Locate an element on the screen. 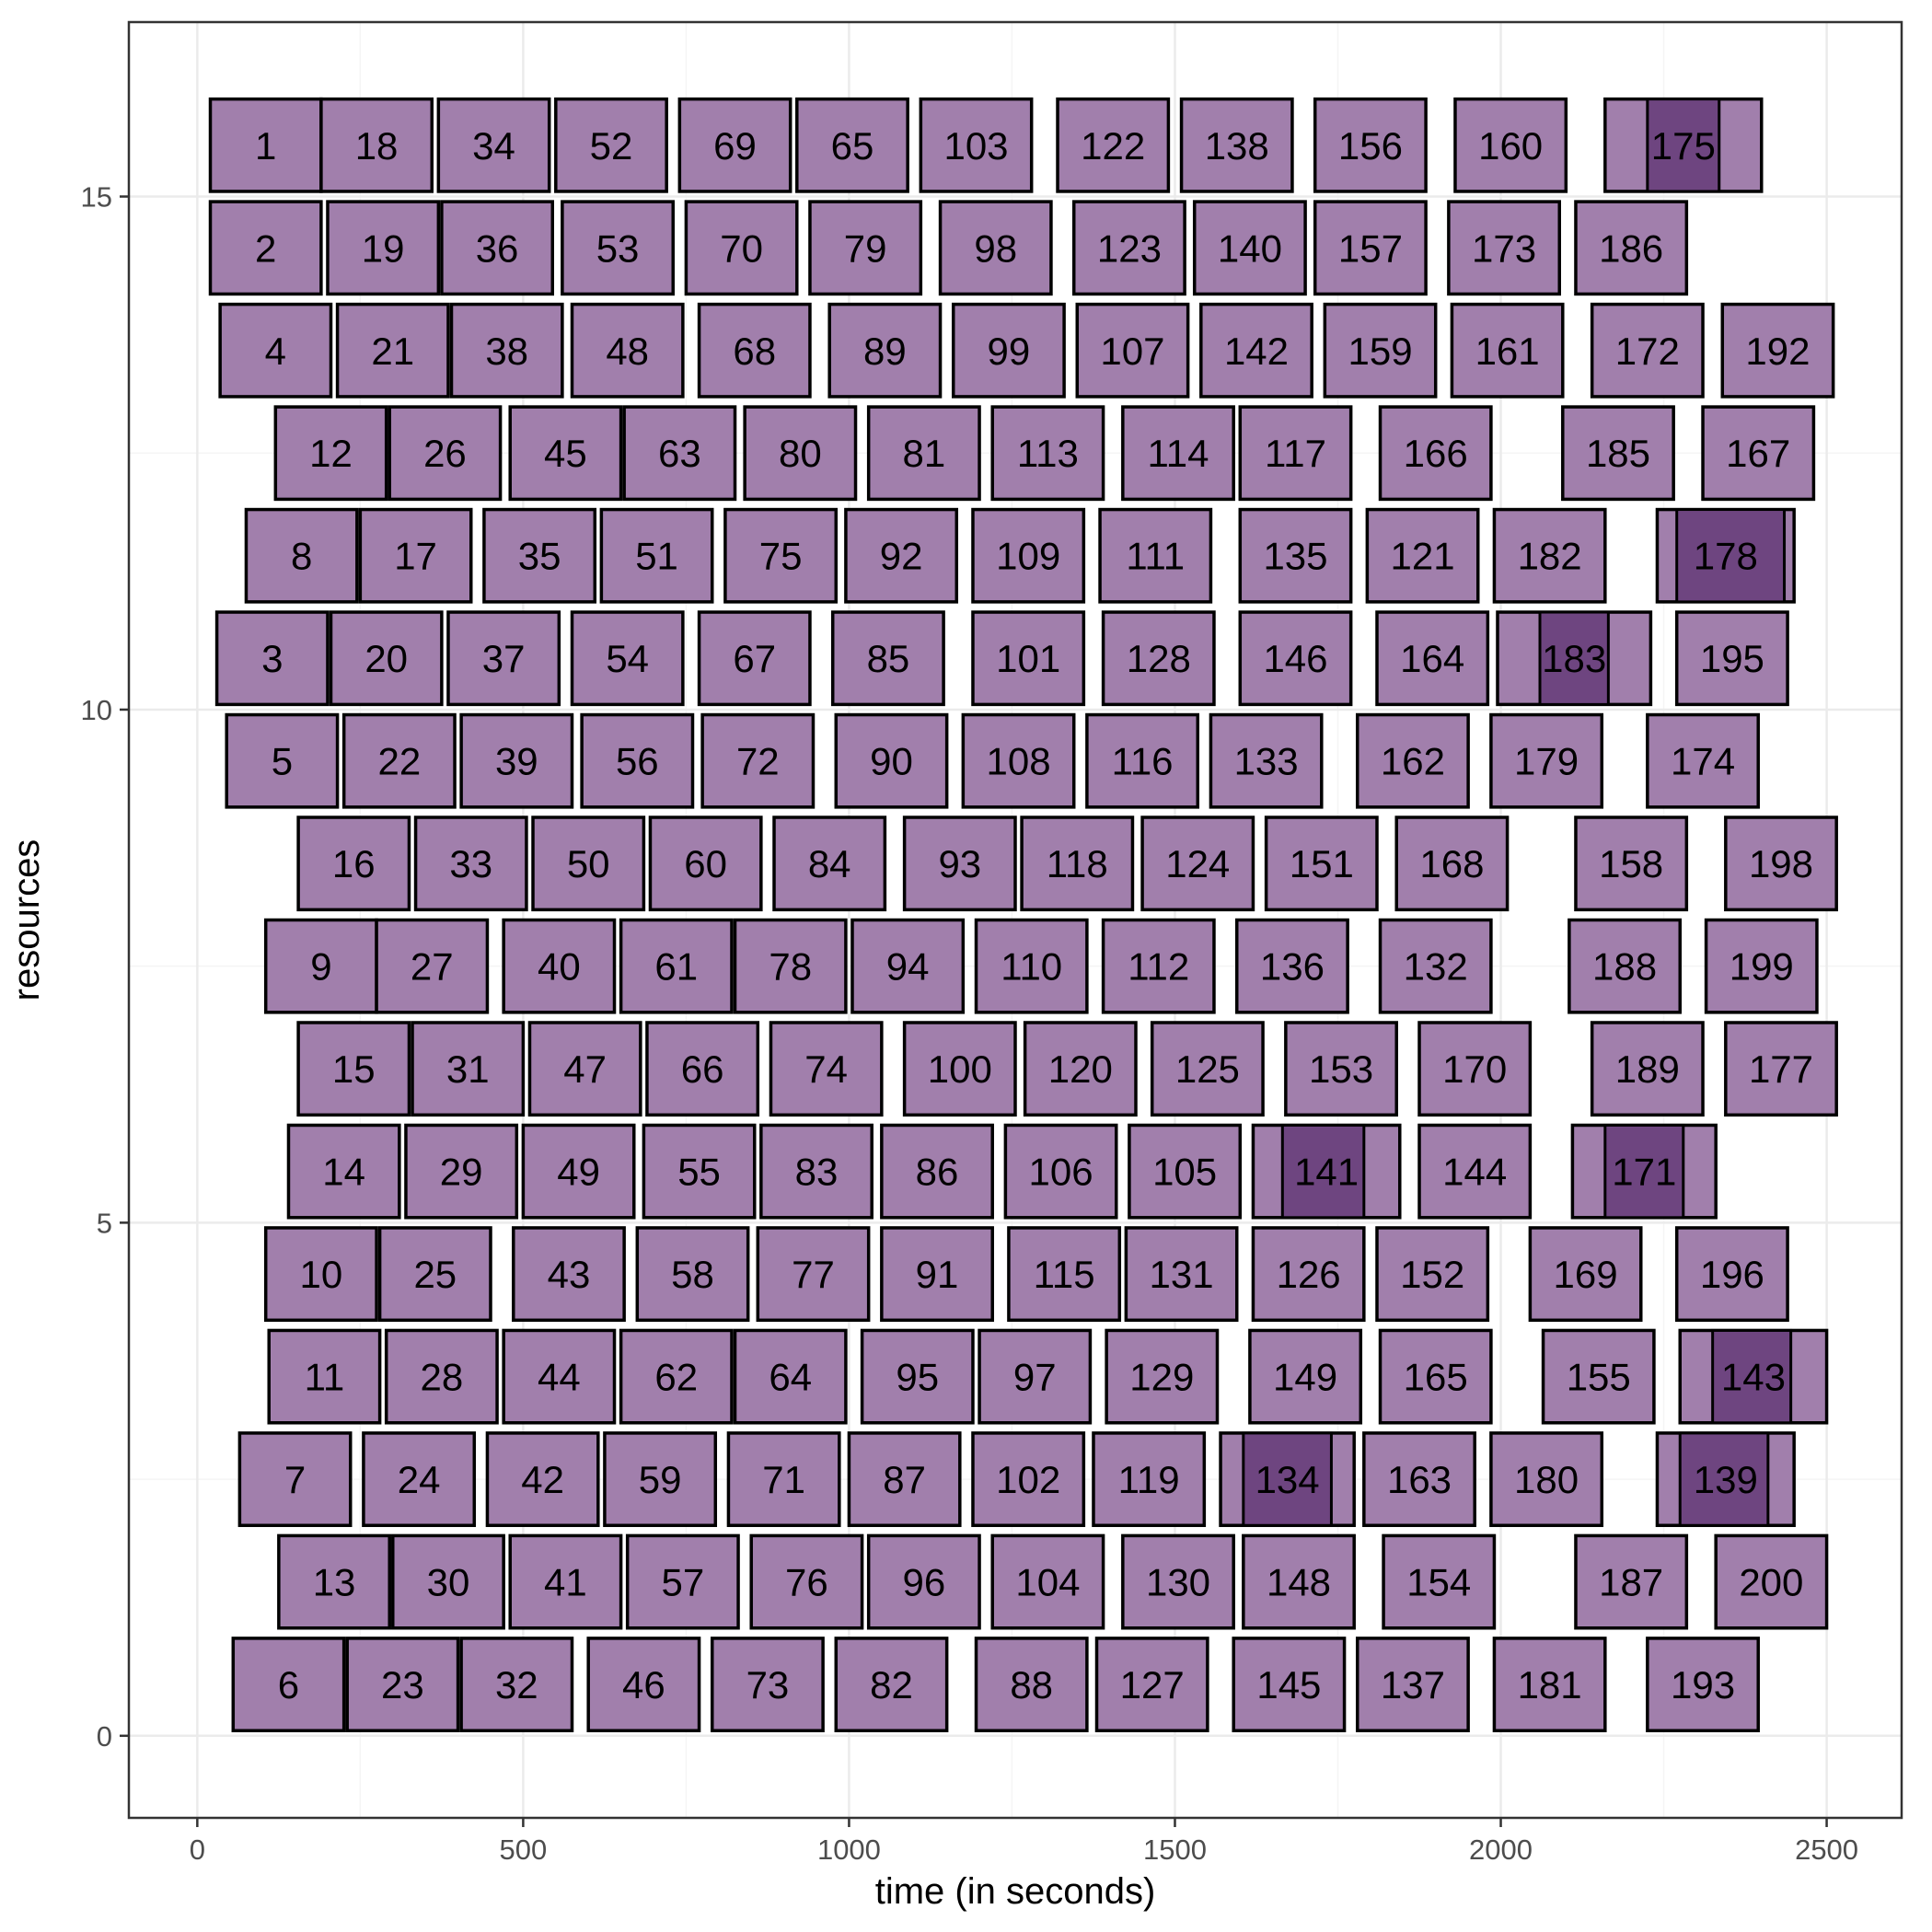  task-156: 156 is located at coordinates (1371, 145).